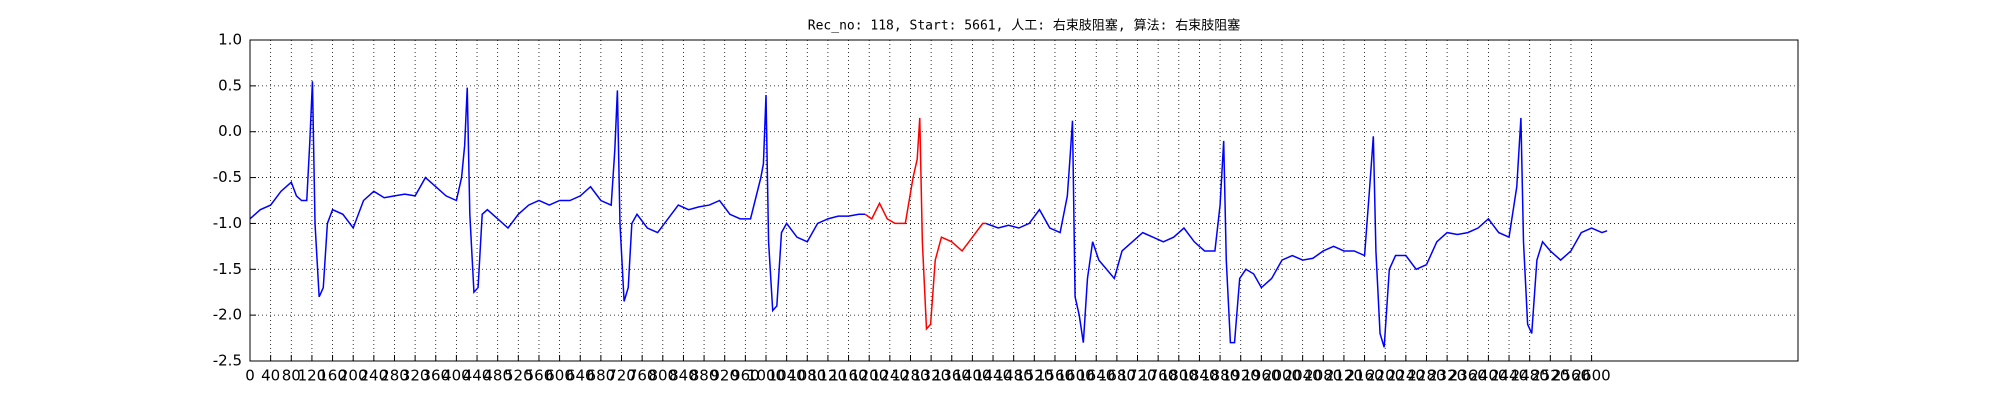 The image size is (2000, 400). I want to click on x-tick-label: 1440, so click(993, 376).